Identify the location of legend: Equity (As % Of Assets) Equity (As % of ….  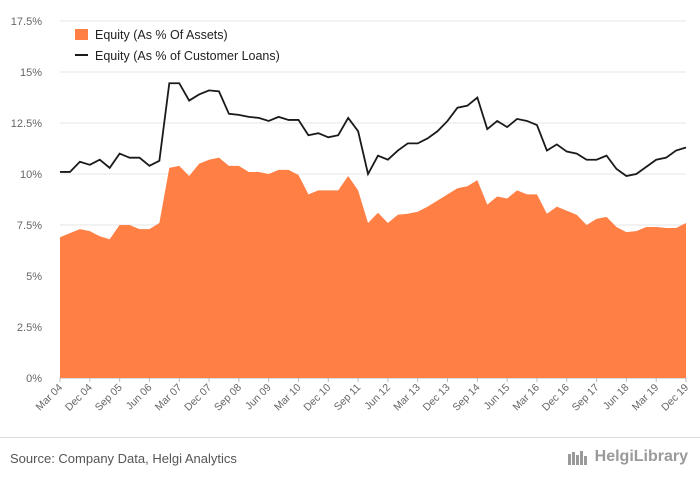
(177, 45).